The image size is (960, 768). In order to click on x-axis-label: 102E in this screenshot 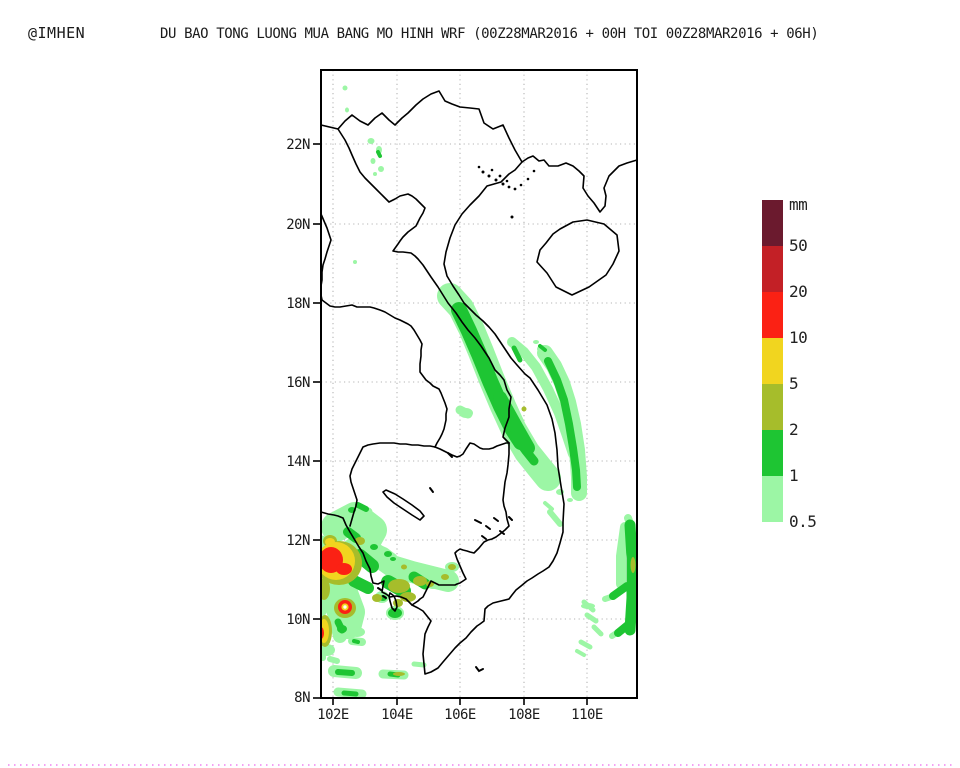, I will do `click(333, 715)`.